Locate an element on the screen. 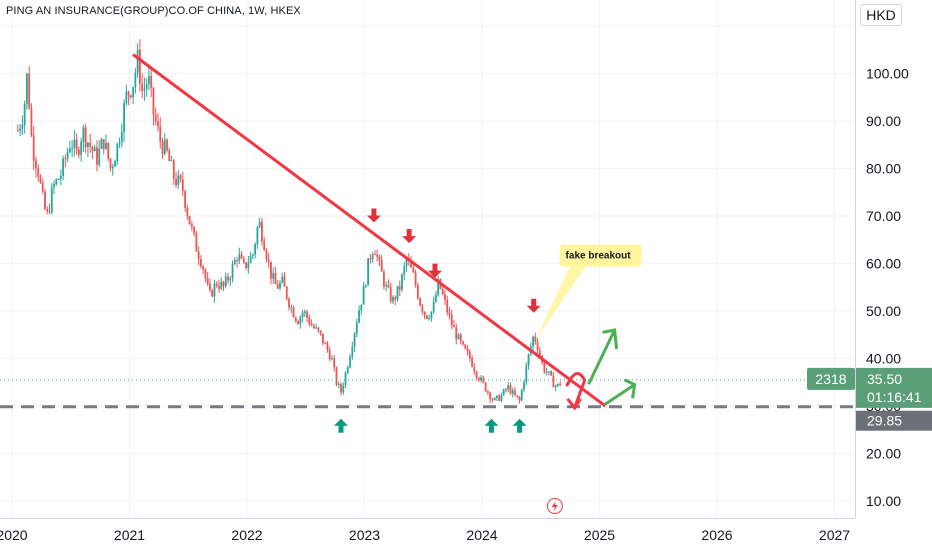 The width and height of the screenshot is (932, 550). callout-pointer is located at coordinates (561, 303).